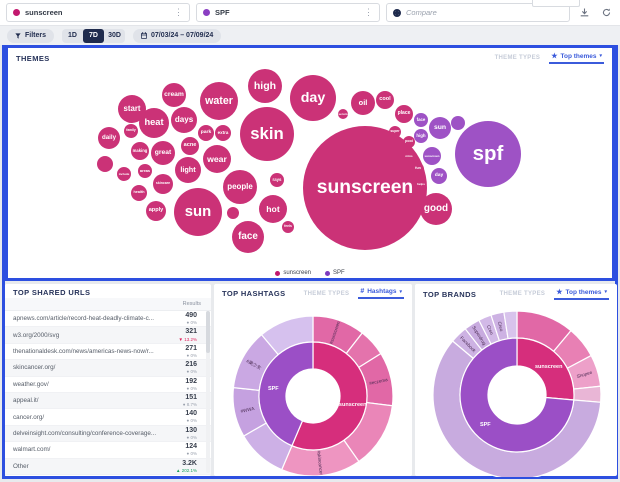 This screenshot has width=620, height=482. What do you see at coordinates (381, 293) in the screenshot?
I see `hashtags-selector: # Hashtags ▾` at bounding box center [381, 293].